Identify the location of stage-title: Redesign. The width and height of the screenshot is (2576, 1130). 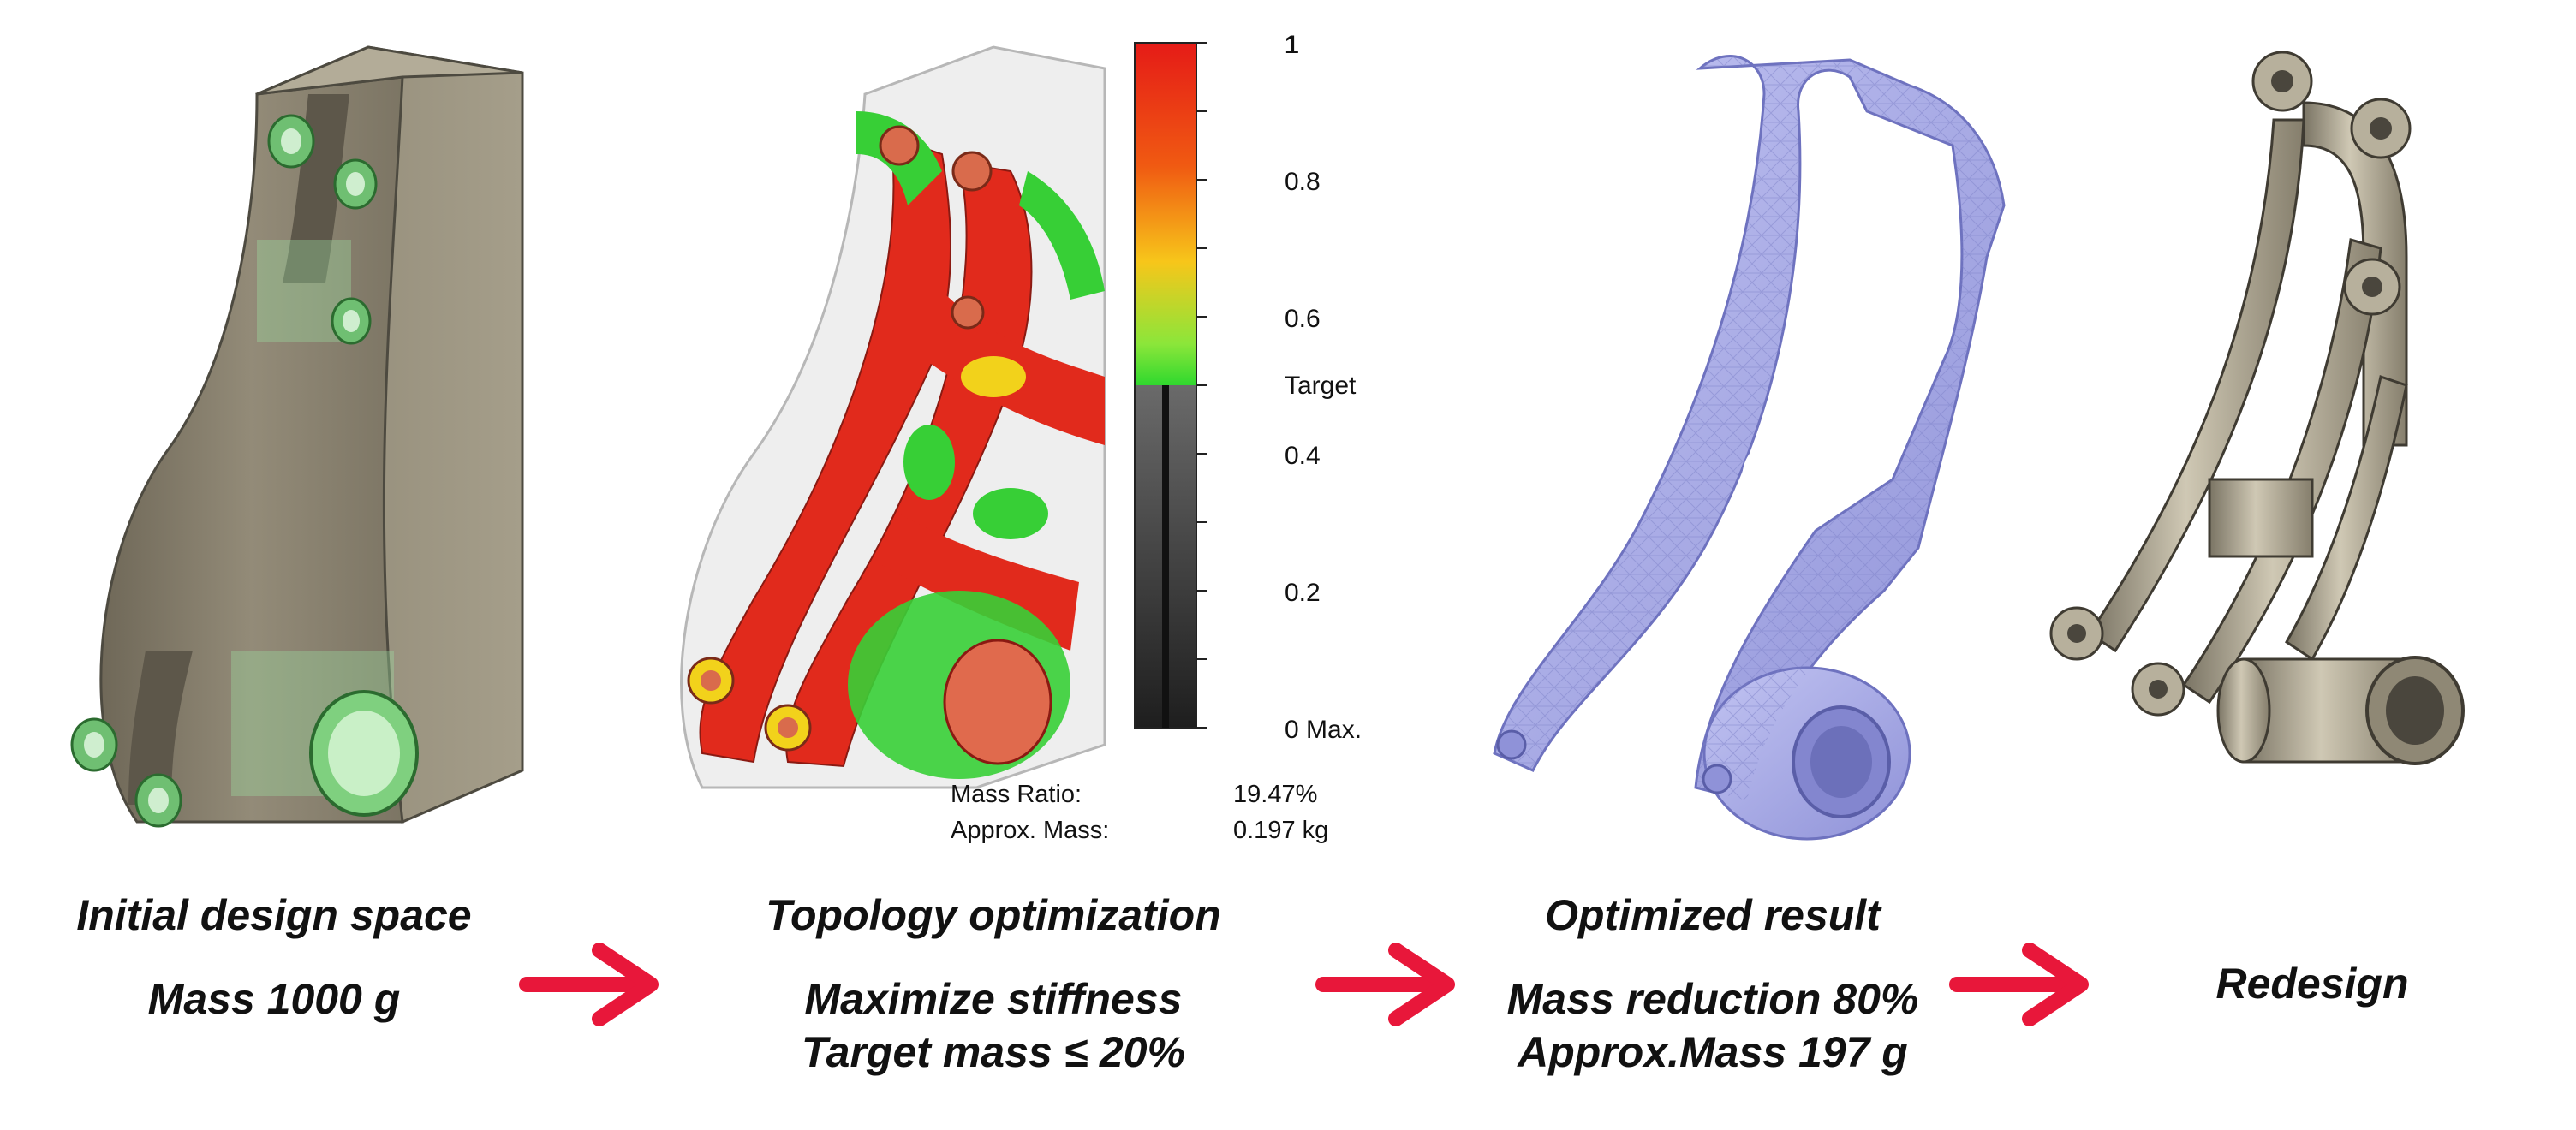
(2312, 984).